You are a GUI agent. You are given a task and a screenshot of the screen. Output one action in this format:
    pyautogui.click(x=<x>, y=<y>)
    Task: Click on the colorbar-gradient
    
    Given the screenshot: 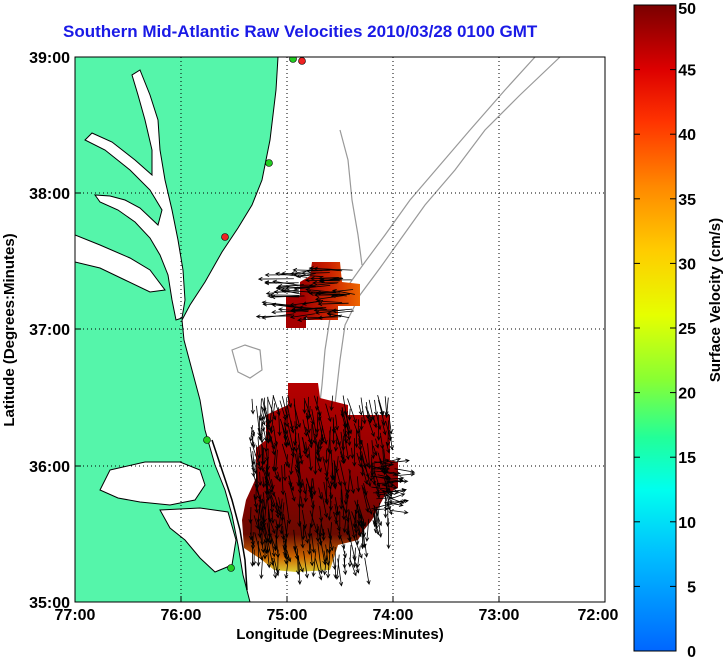 What is the action you would take?
    pyautogui.click(x=655, y=328)
    